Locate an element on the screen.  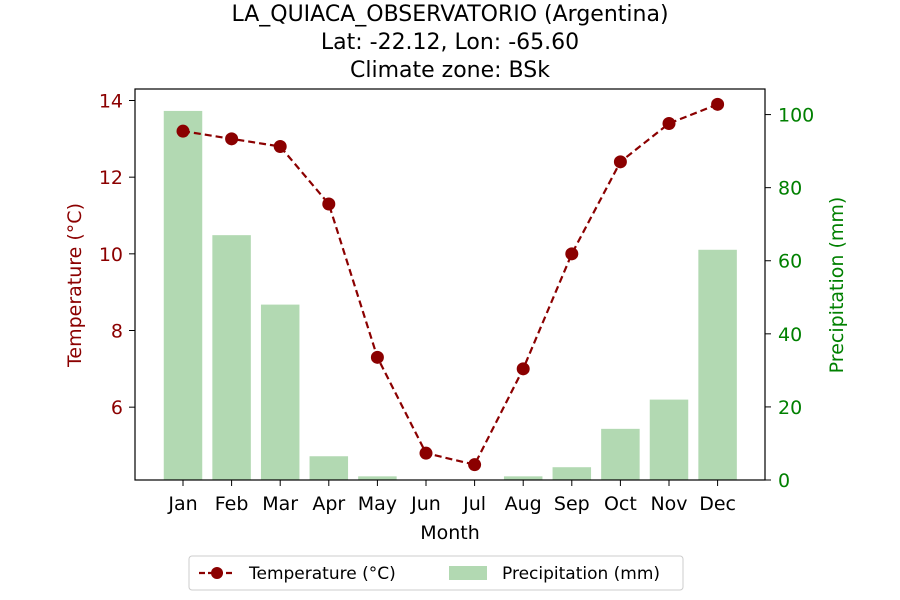
x-tick-label: Mar is located at coordinates (280, 504).